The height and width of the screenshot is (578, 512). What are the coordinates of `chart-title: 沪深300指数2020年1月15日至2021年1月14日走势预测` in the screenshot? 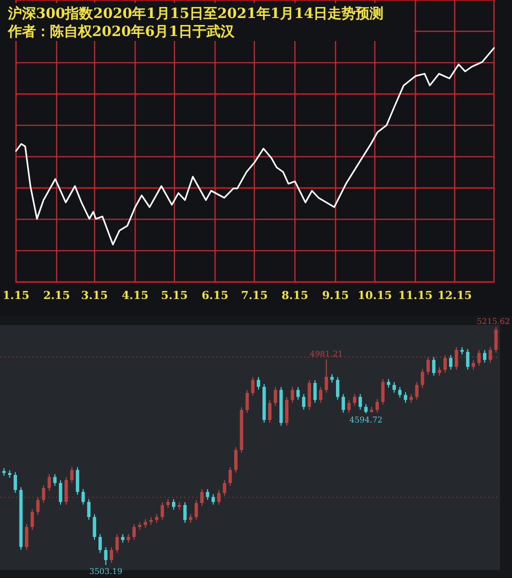 It's located at (195, 13).